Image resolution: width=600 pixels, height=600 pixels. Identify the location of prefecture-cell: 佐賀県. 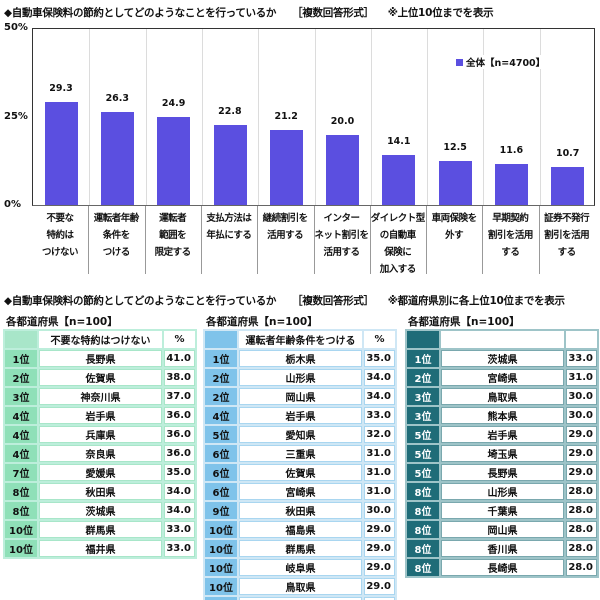
(300, 472).